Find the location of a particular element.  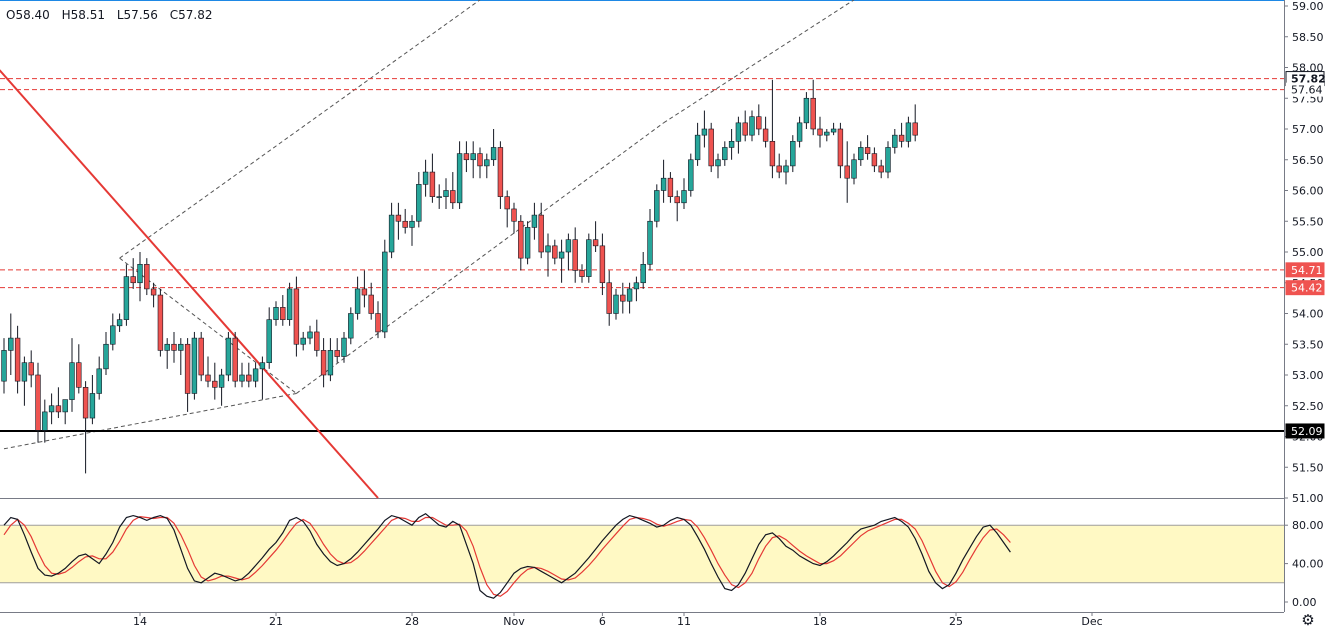

ohlc-close: C57.82 is located at coordinates (191, 15).